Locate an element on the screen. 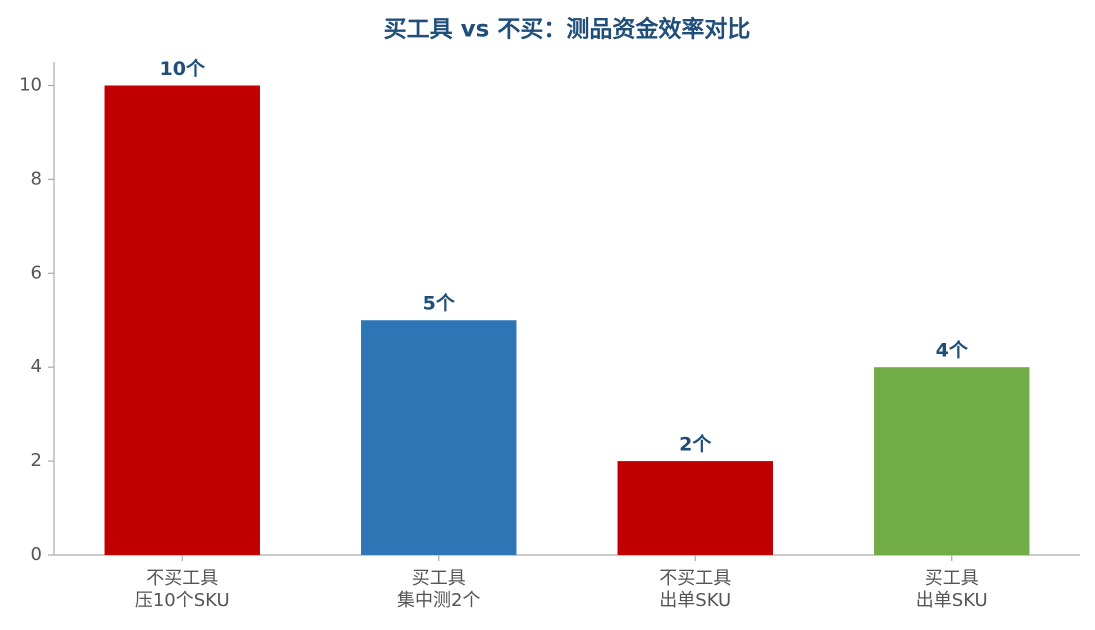  y-tick-label: 8 is located at coordinates (36, 178).